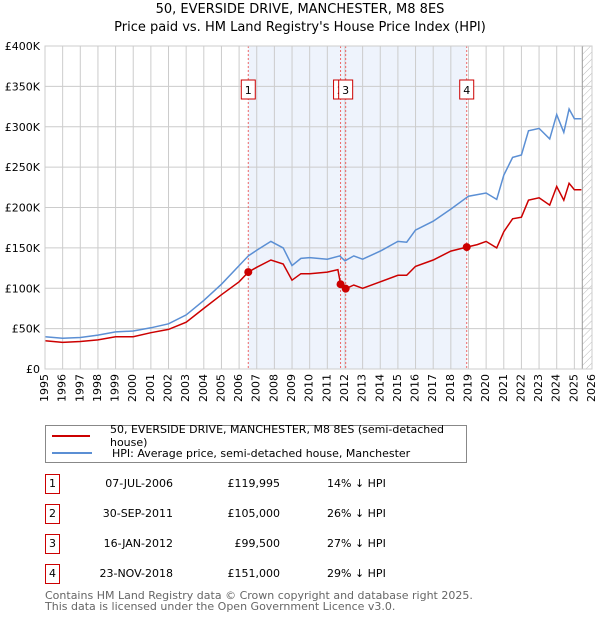 The image size is (600, 620). I want to click on sale-row: 3 16-JAN-2012 £99,500 27% ↓ HPI, so click(255, 544).